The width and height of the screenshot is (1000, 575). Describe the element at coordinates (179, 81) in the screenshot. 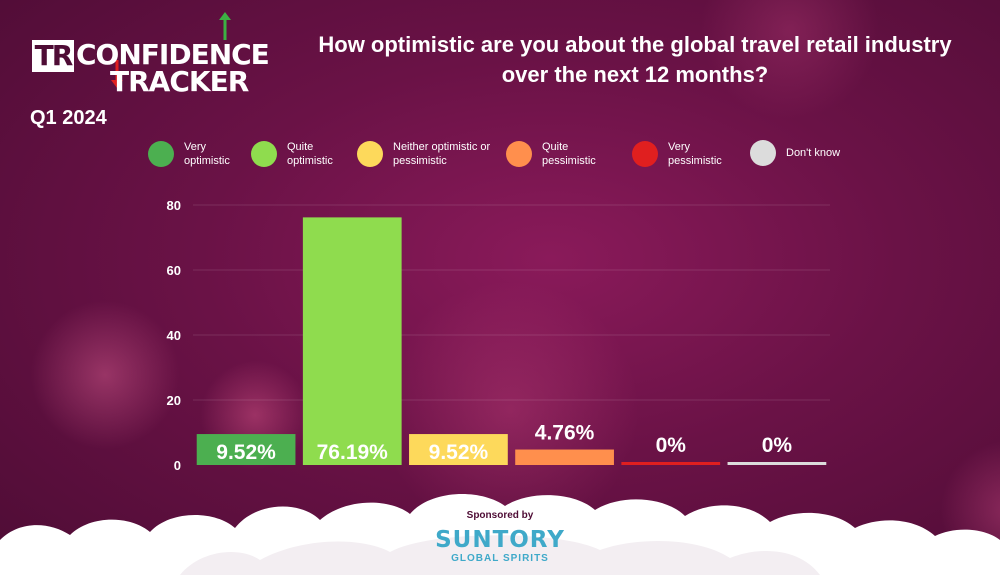

I see `logo-tracker-text: TRACKER` at that location.